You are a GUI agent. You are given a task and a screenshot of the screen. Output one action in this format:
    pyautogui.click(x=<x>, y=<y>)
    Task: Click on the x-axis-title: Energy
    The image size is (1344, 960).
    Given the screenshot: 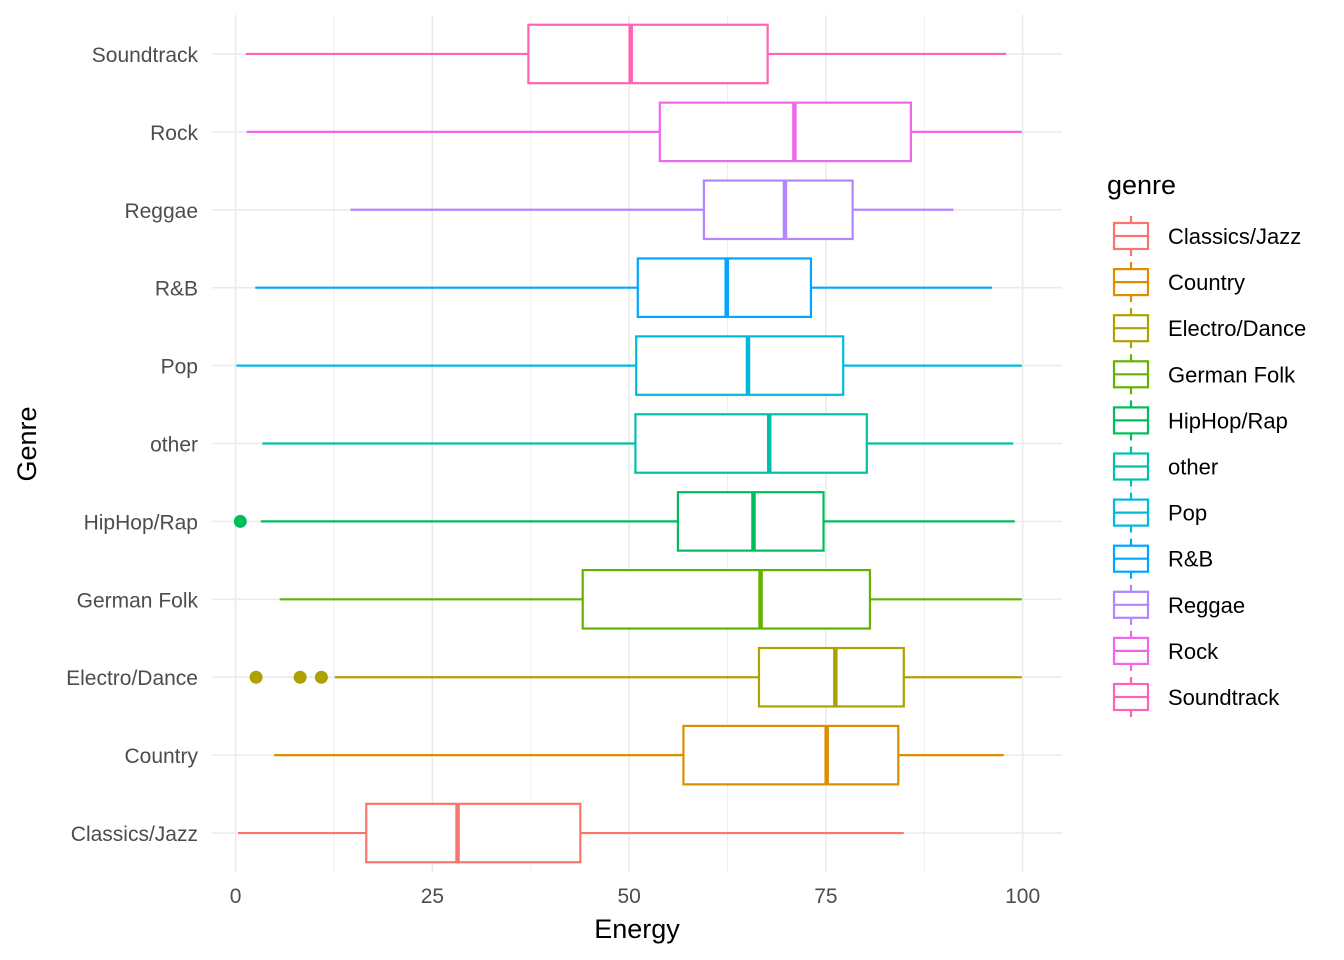 What is the action you would take?
    pyautogui.click(x=637, y=929)
    